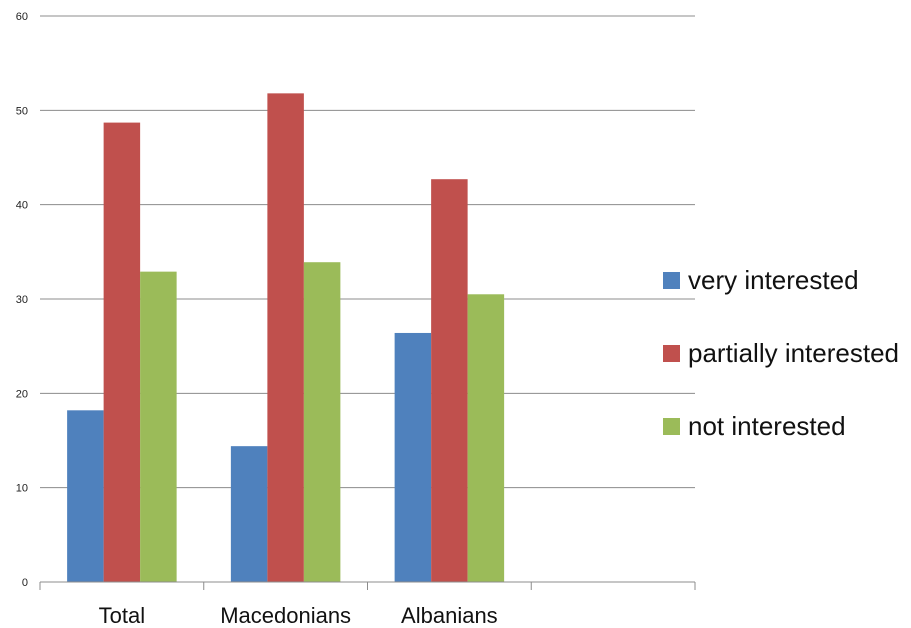 The height and width of the screenshot is (628, 911). Describe the element at coordinates (22, 111) in the screenshot. I see `y-tick-label: 50` at that location.